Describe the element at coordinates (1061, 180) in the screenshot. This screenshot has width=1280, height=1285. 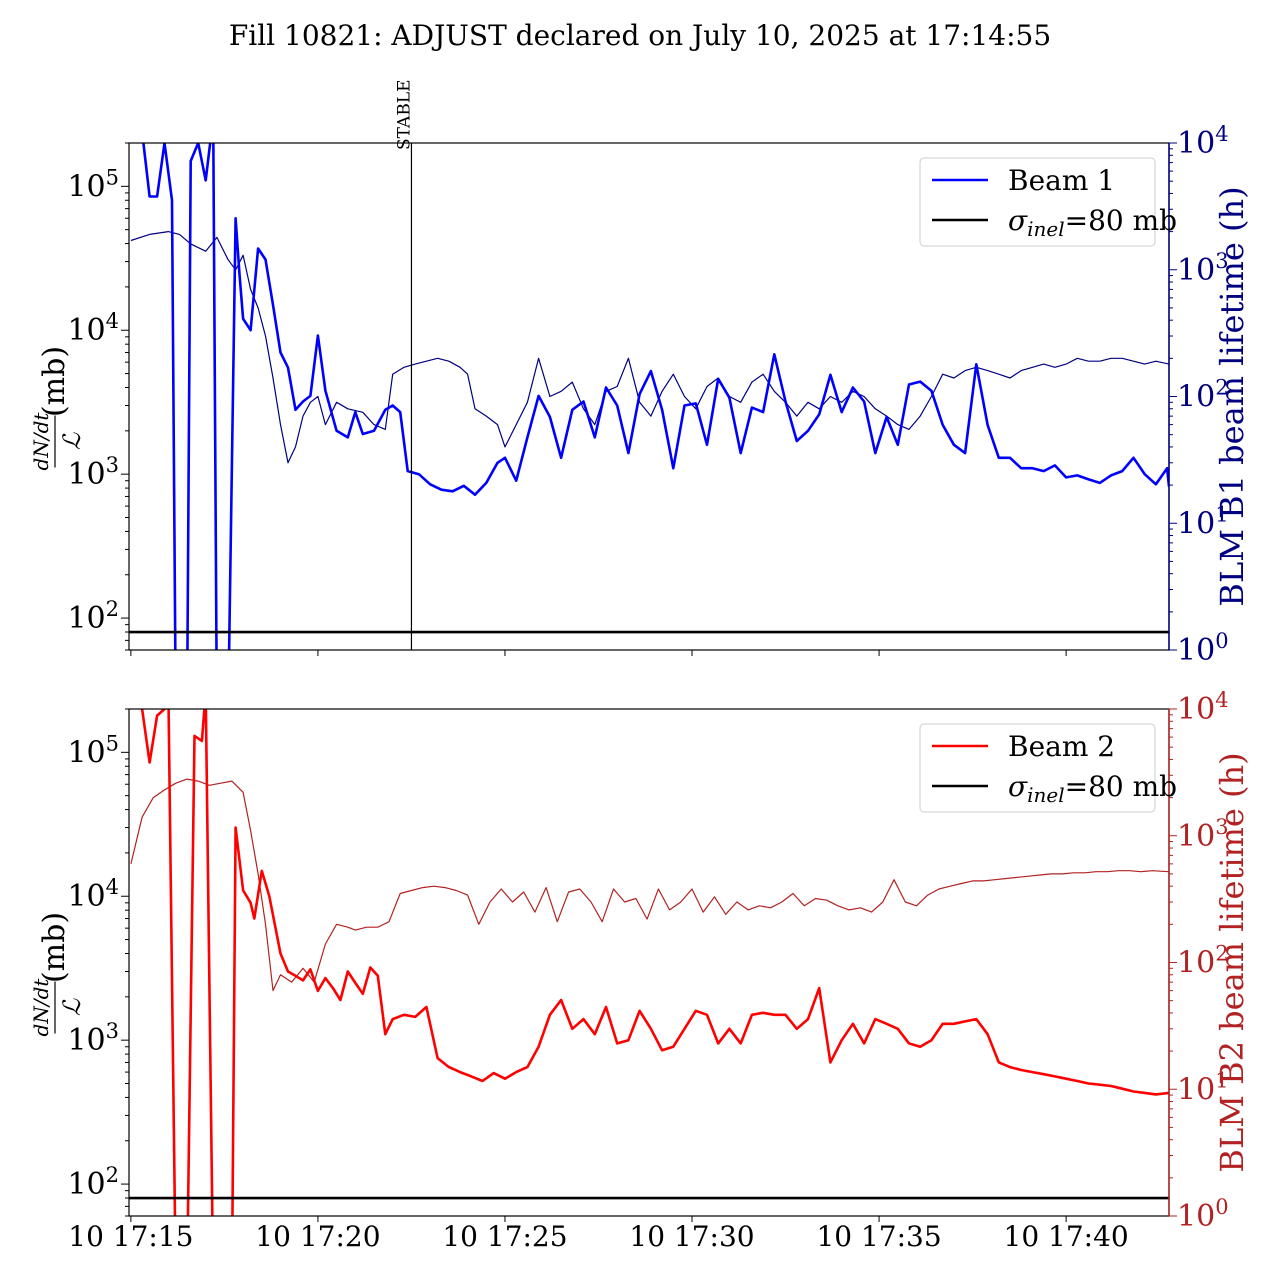
I see `legend-label: Beam 1` at that location.